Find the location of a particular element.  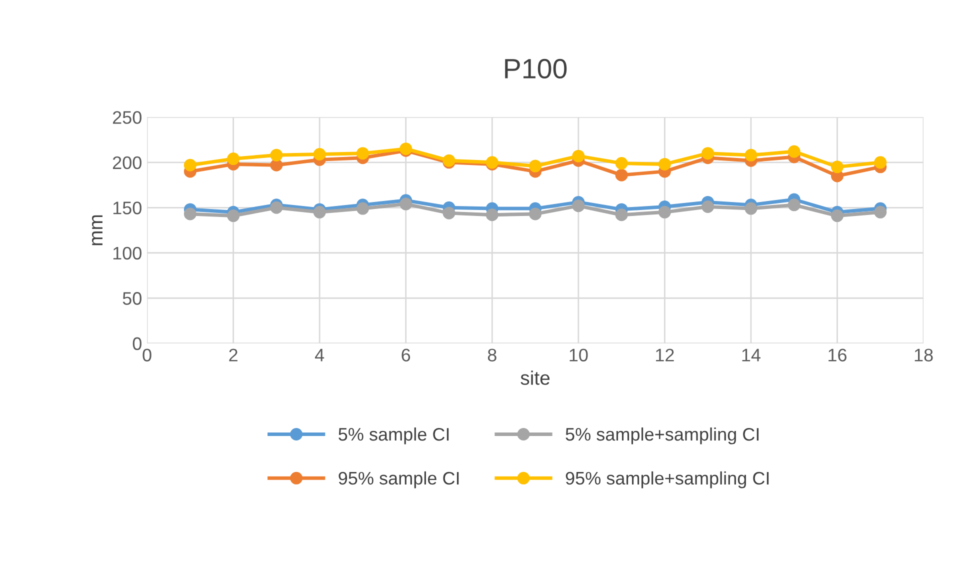

x-tick-label: 4 is located at coordinates (319, 355).